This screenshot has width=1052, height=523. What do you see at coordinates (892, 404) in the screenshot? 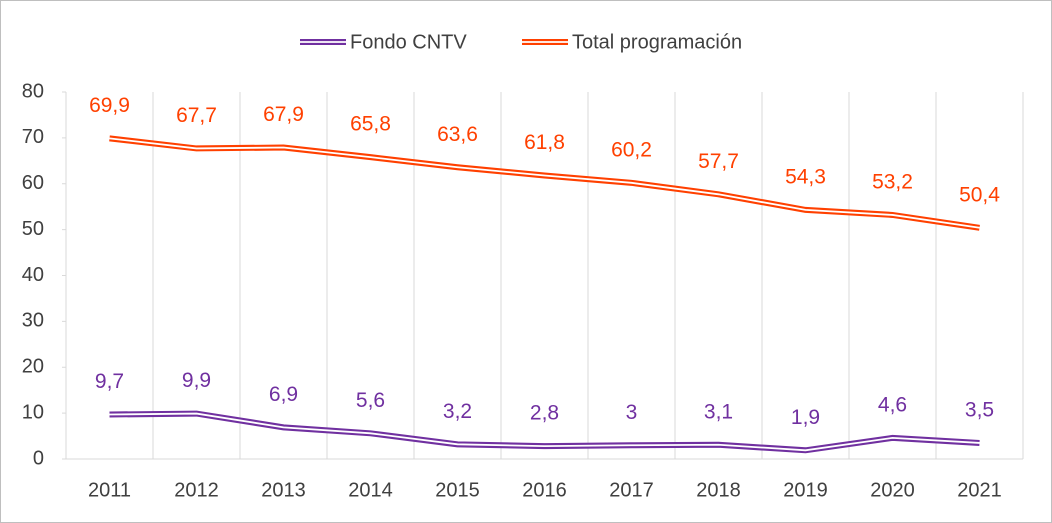
I see `data-label: 4,6` at bounding box center [892, 404].